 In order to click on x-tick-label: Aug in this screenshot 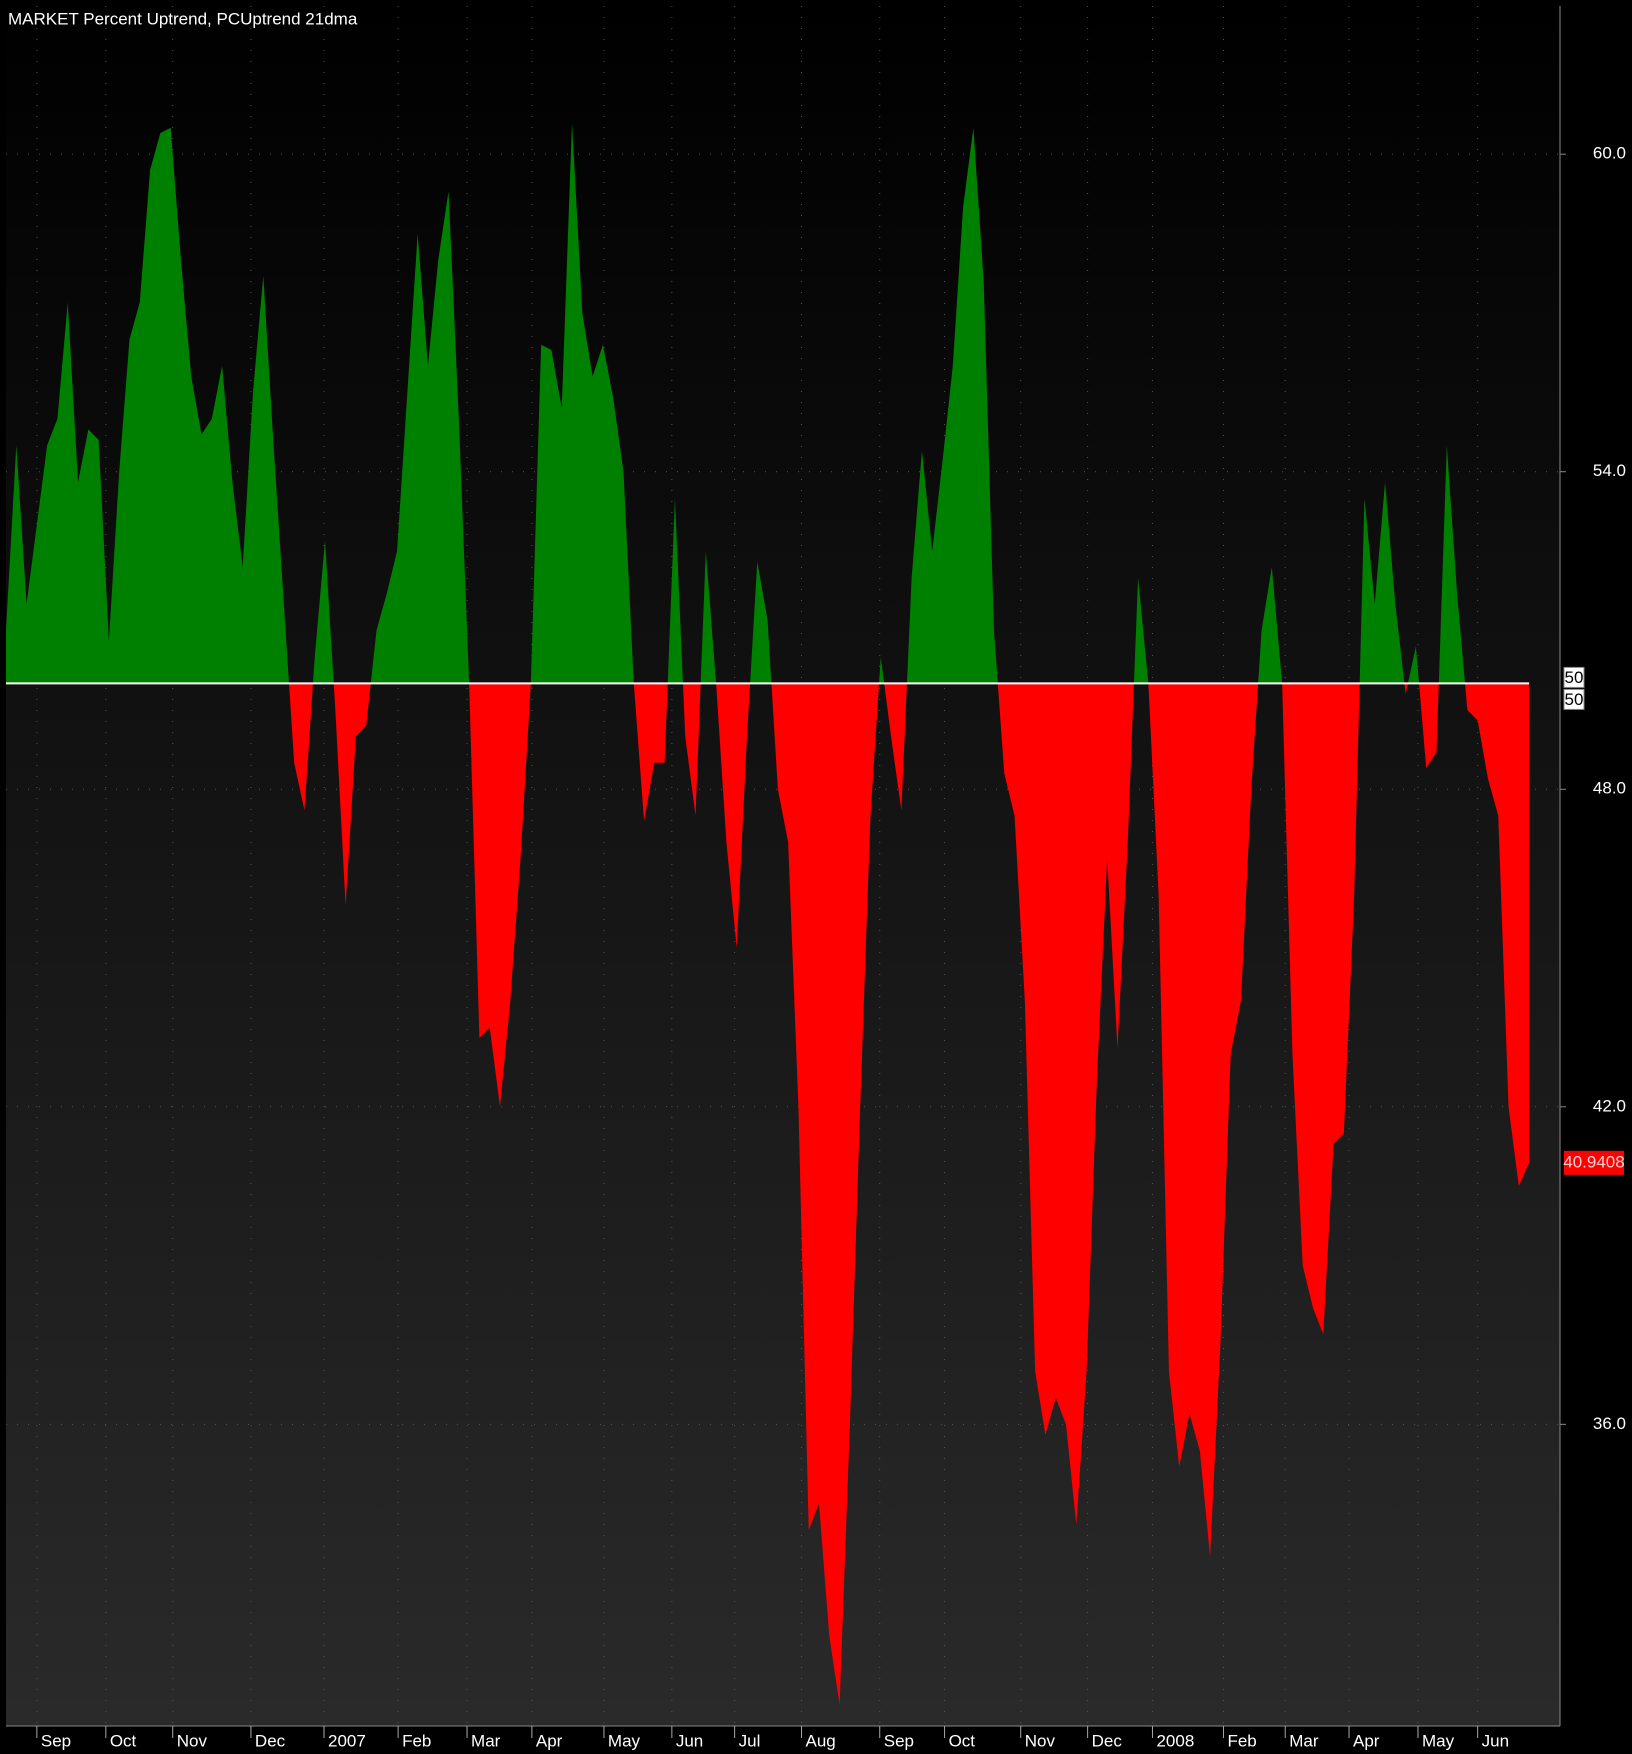, I will do `click(821, 1740)`.